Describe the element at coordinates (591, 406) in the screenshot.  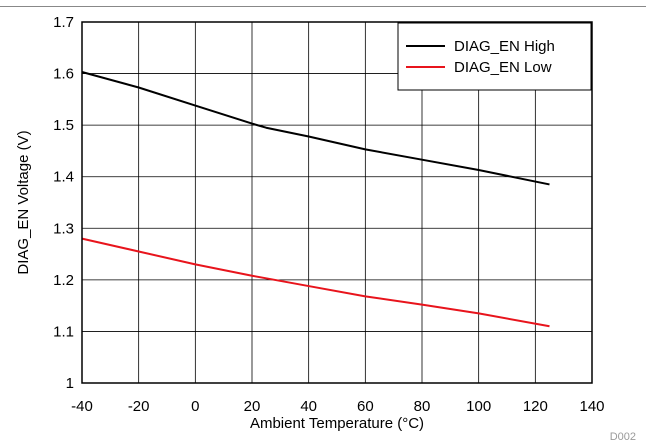
I see `x-tick-label: 140` at that location.